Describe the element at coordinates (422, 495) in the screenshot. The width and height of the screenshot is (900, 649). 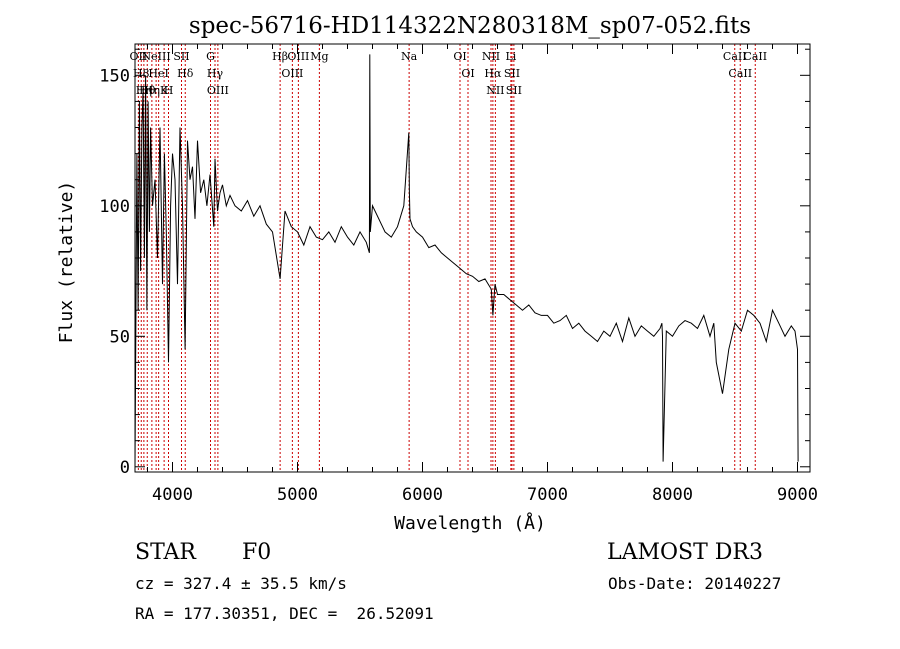
I see `x-tick-label: 6000` at that location.